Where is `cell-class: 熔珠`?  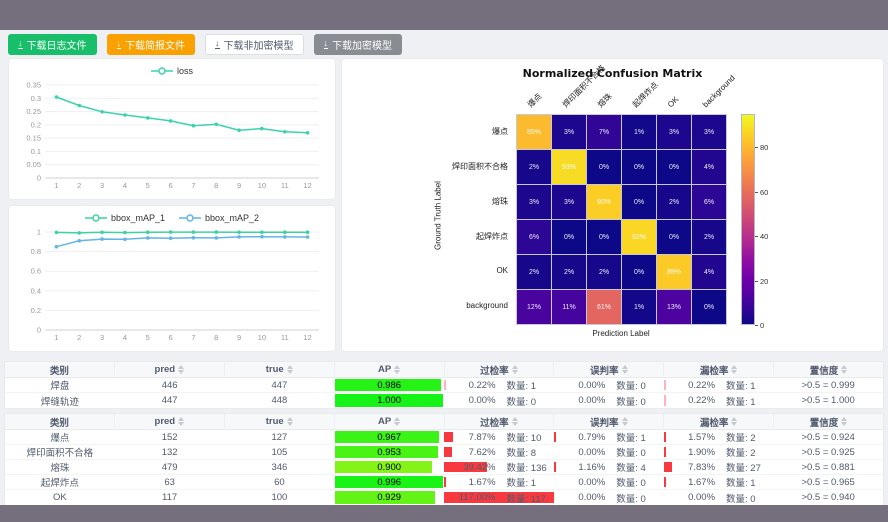 cell-class: 熔珠 is located at coordinates (60, 468).